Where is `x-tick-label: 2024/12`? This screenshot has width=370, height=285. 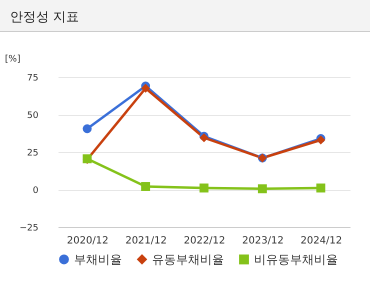
x-tick-label: 2024/12 is located at coordinates (321, 241).